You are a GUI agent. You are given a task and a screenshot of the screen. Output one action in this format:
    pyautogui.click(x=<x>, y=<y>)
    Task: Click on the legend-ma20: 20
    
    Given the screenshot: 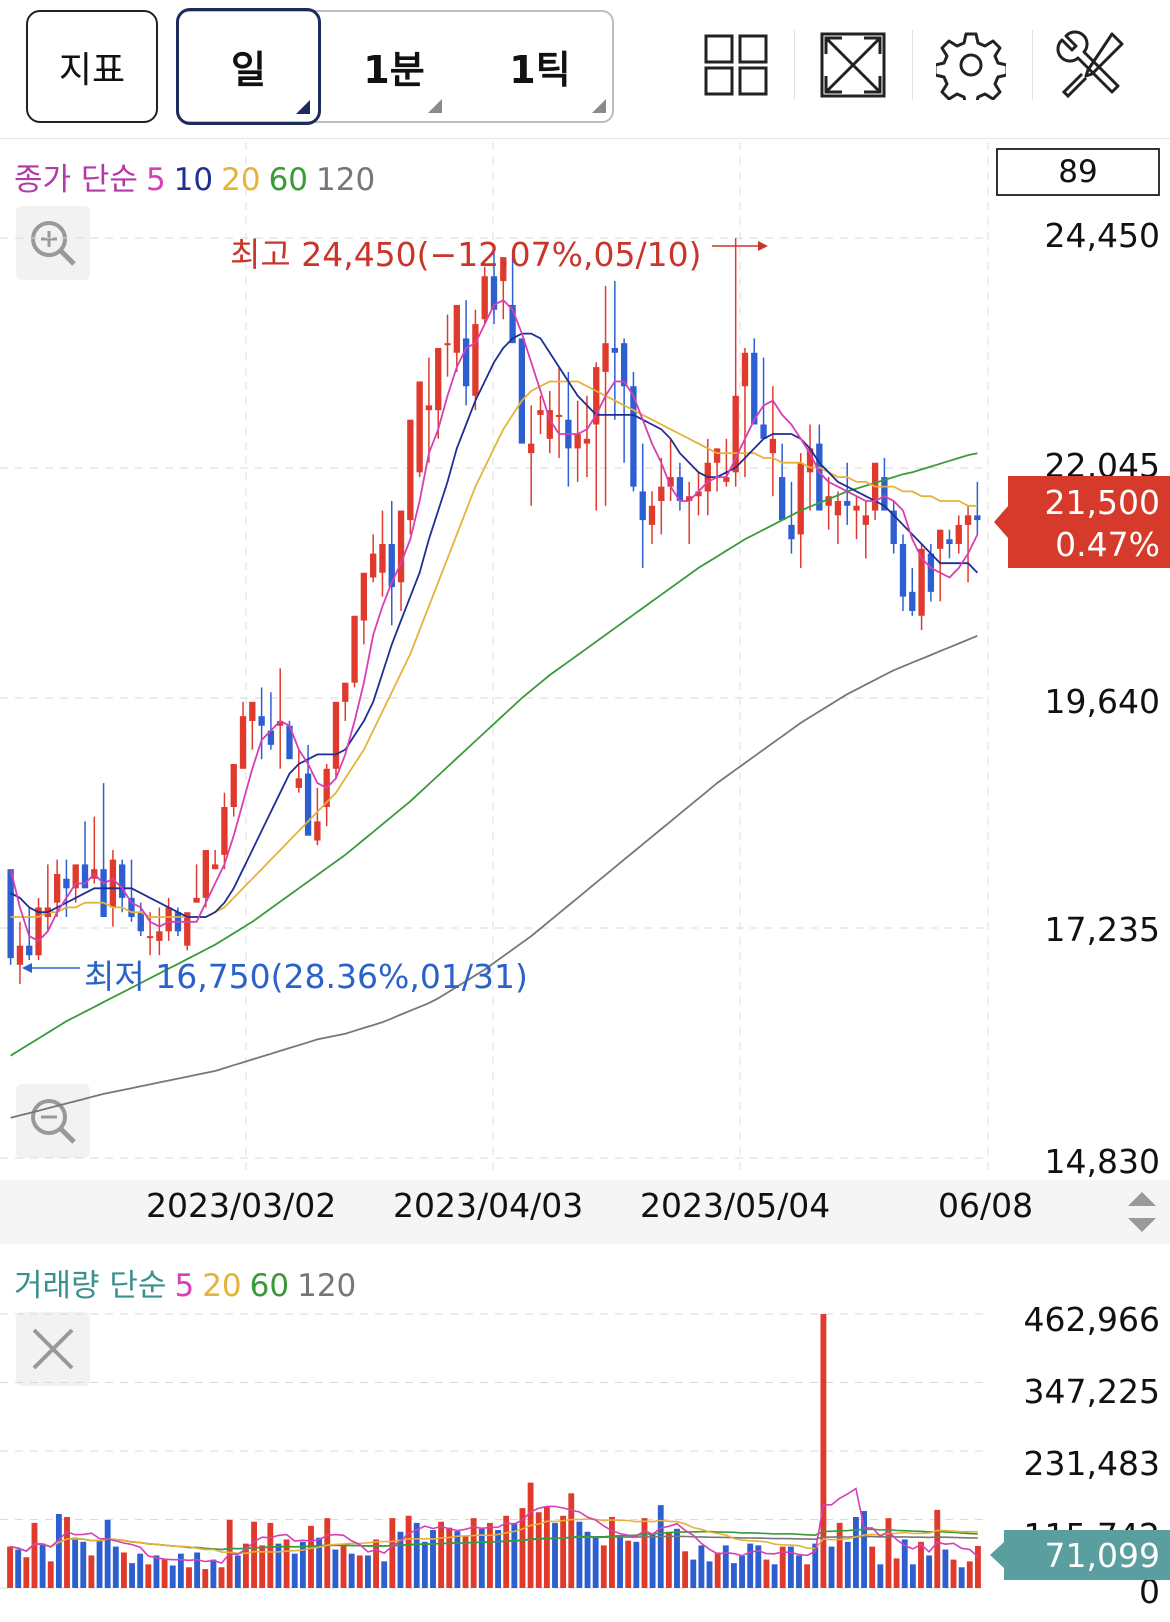 What is the action you would take?
    pyautogui.click(x=241, y=180)
    